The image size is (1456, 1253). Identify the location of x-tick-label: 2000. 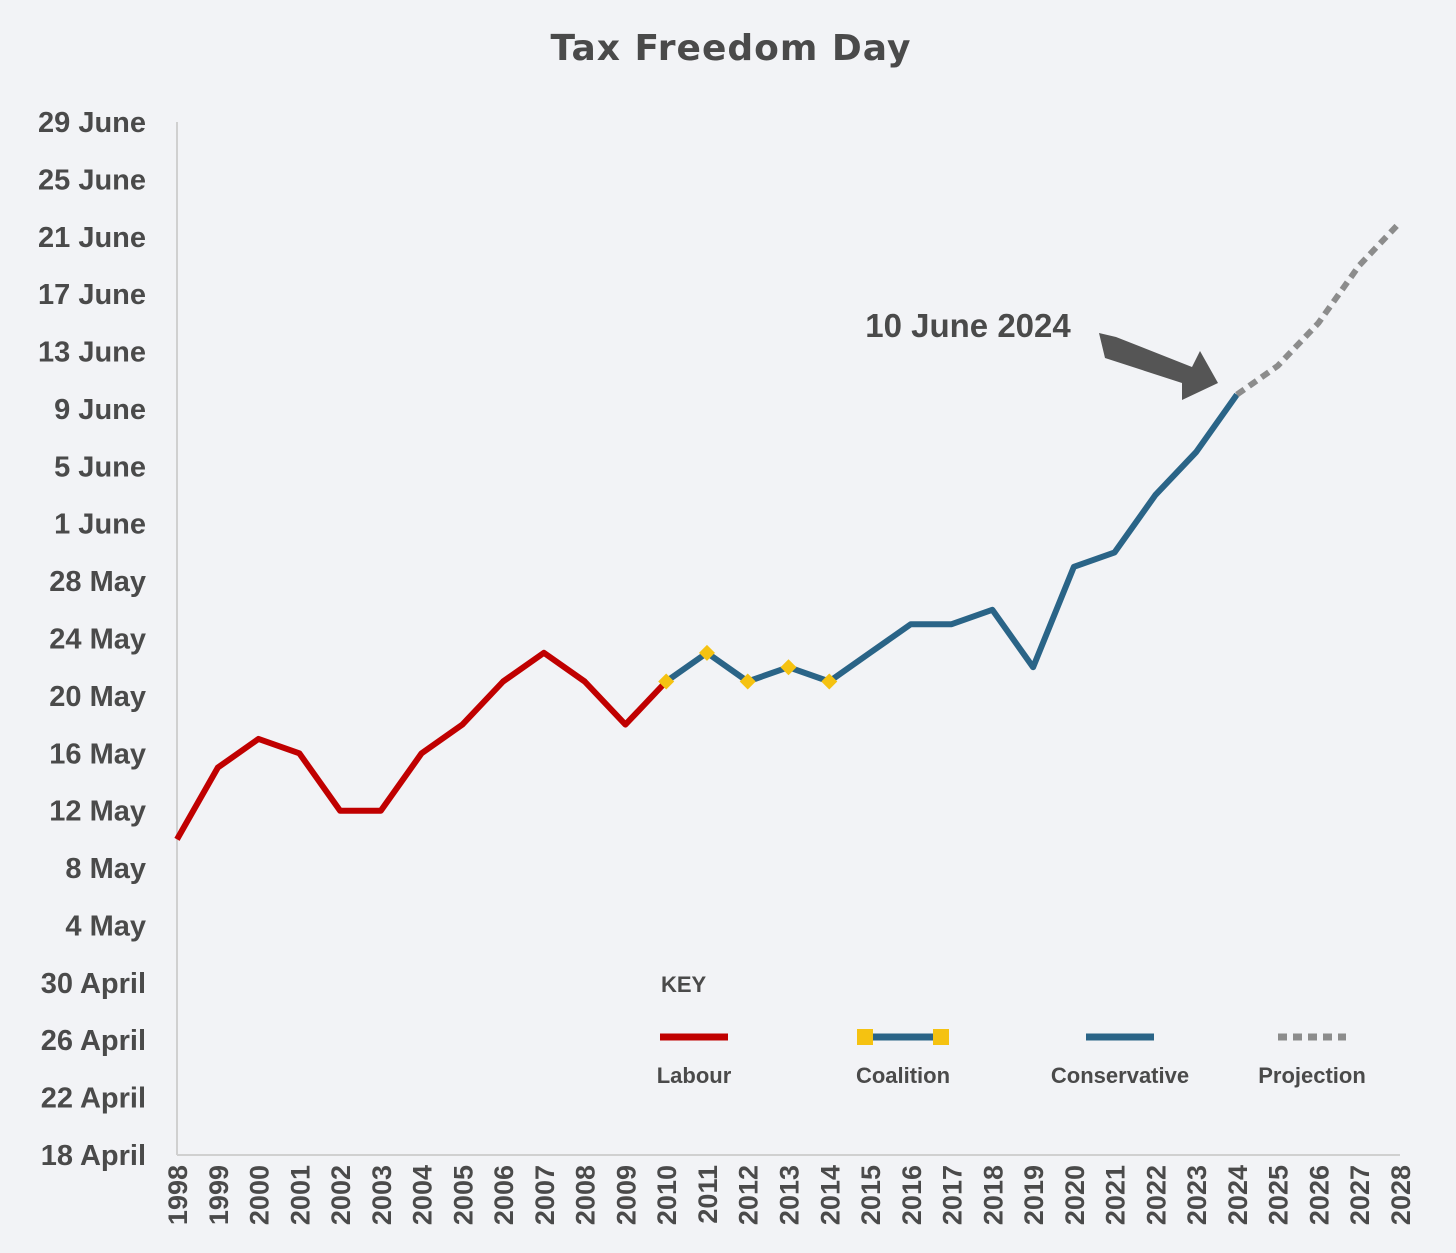
(260, 1195).